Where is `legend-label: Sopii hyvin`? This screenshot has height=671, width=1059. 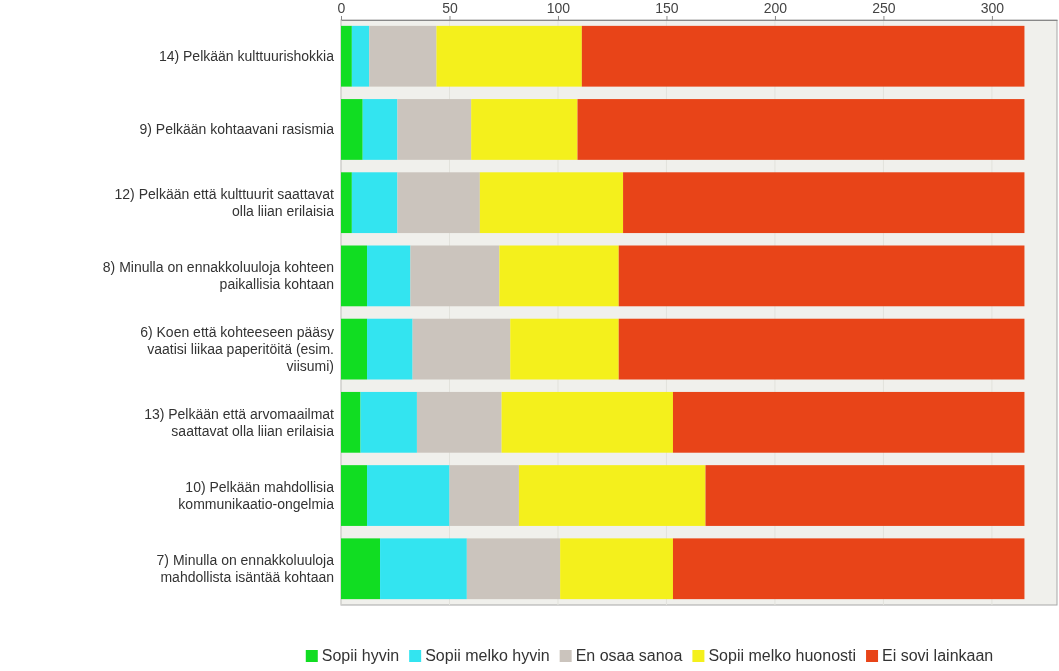
legend-label: Sopii hyvin is located at coordinates (360, 655).